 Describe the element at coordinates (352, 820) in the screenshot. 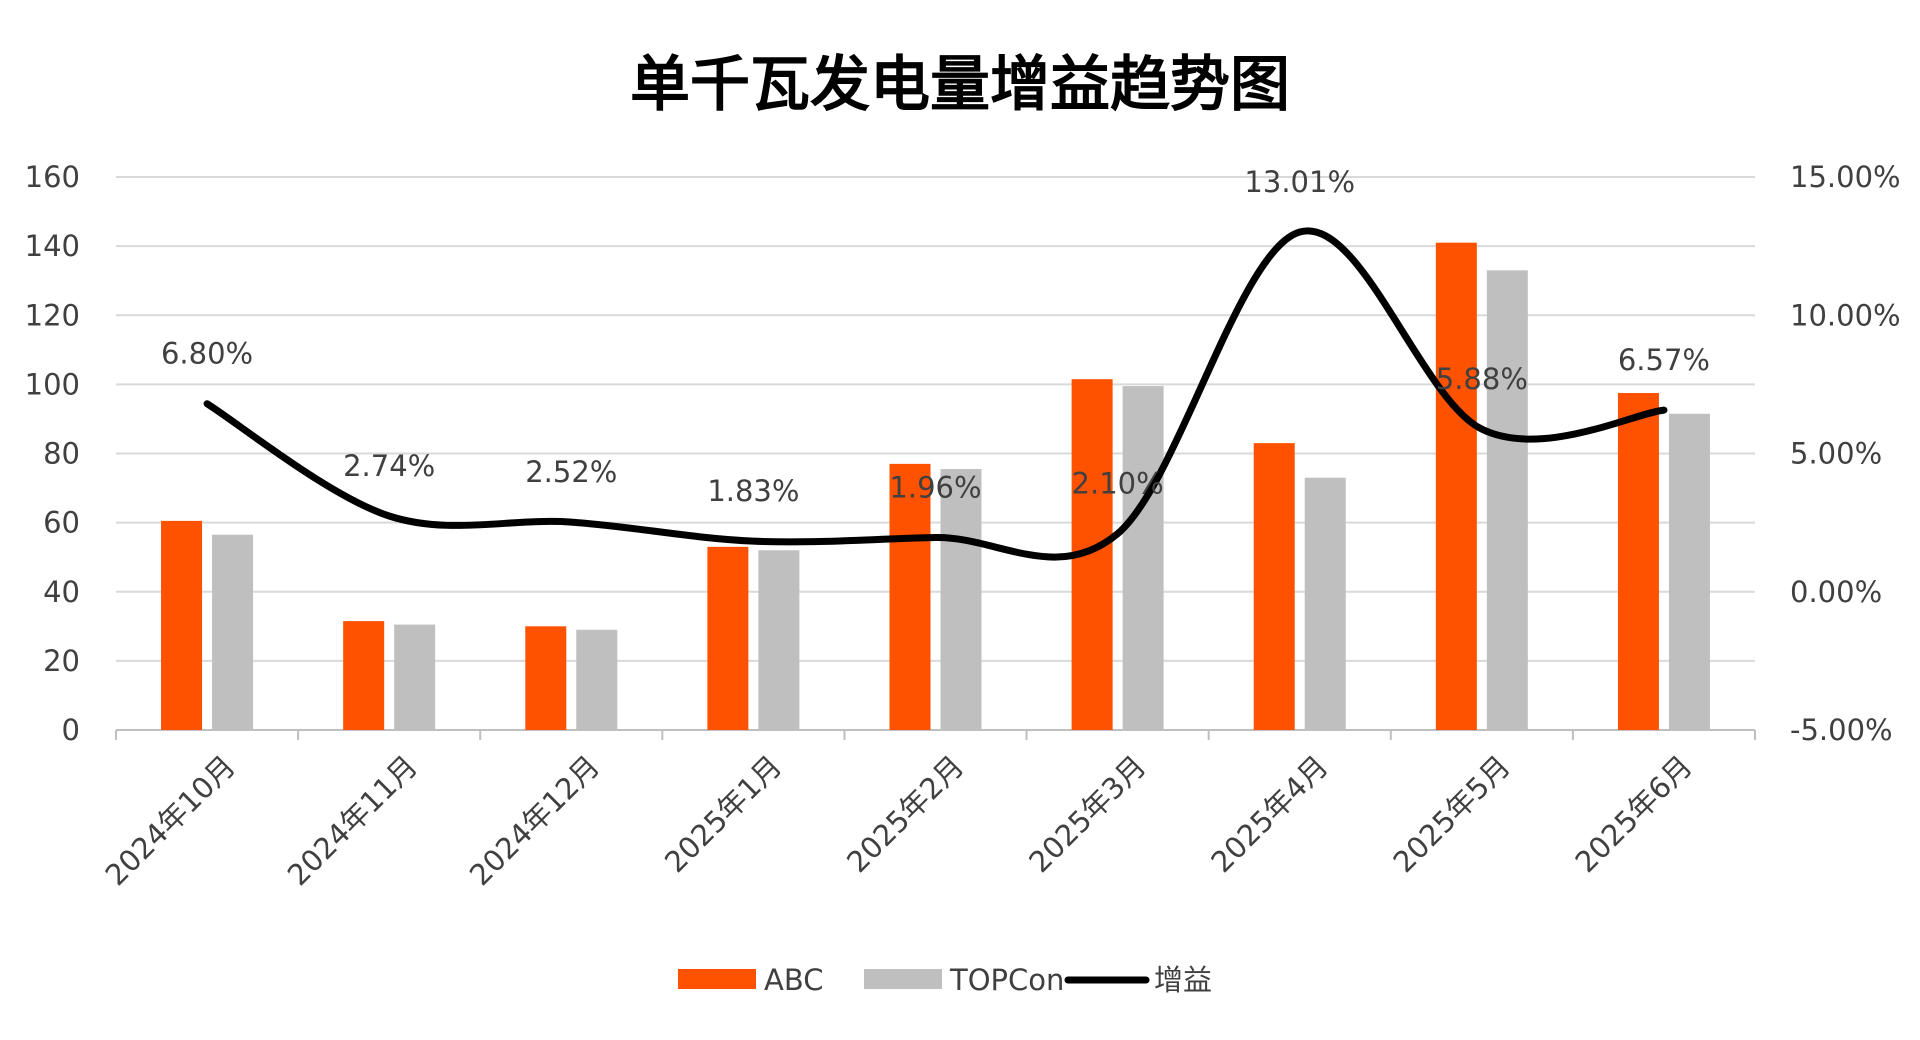

I see `x-category-label: 2024年11月` at that location.